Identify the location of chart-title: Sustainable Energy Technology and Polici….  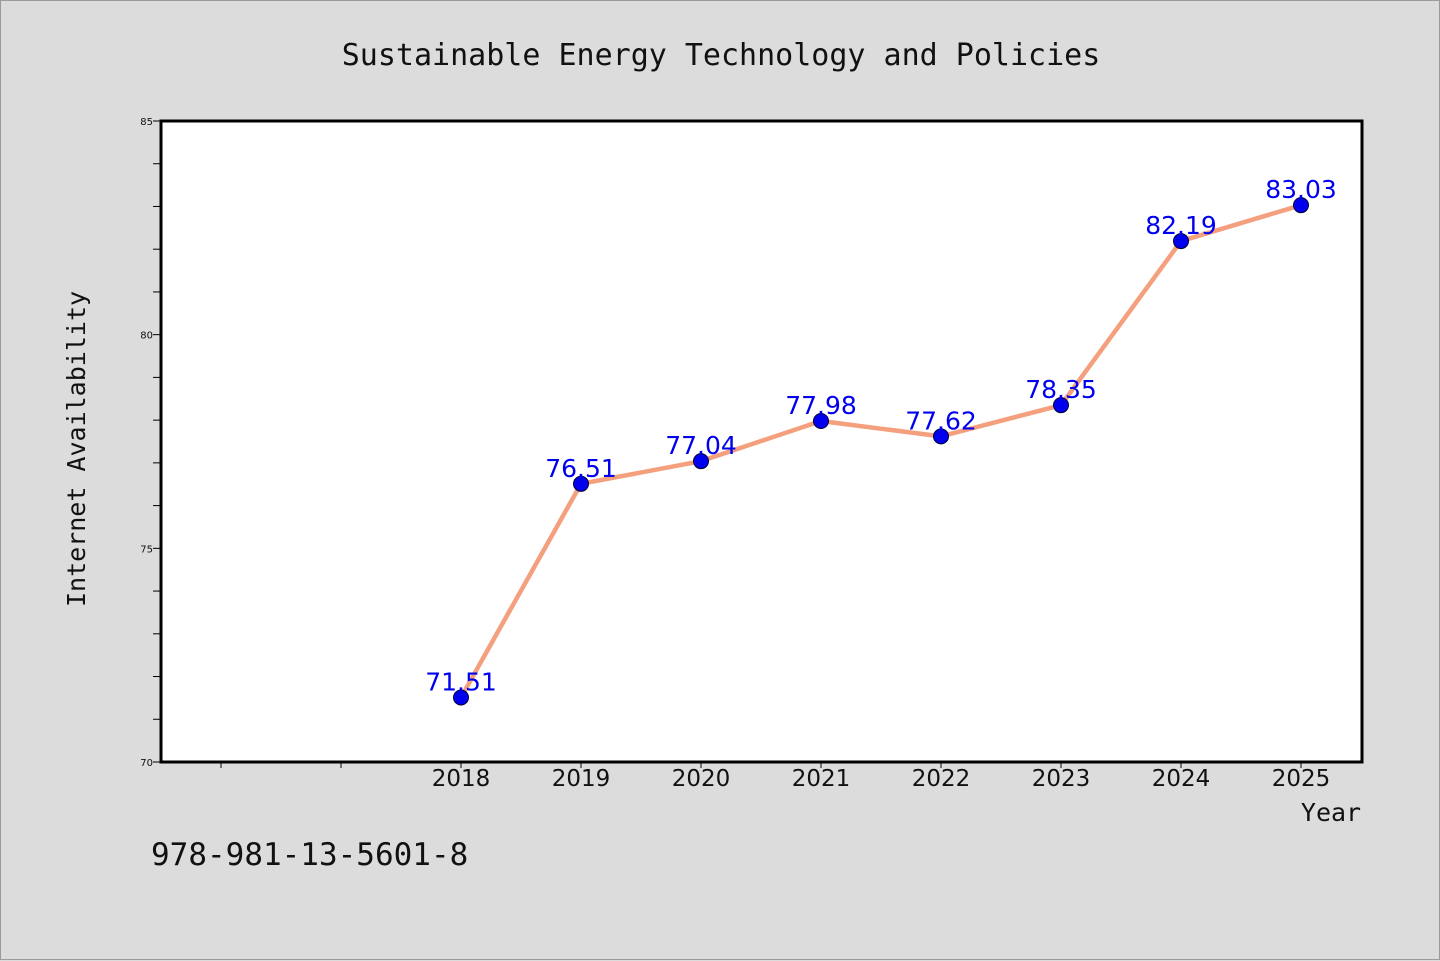
(721, 55).